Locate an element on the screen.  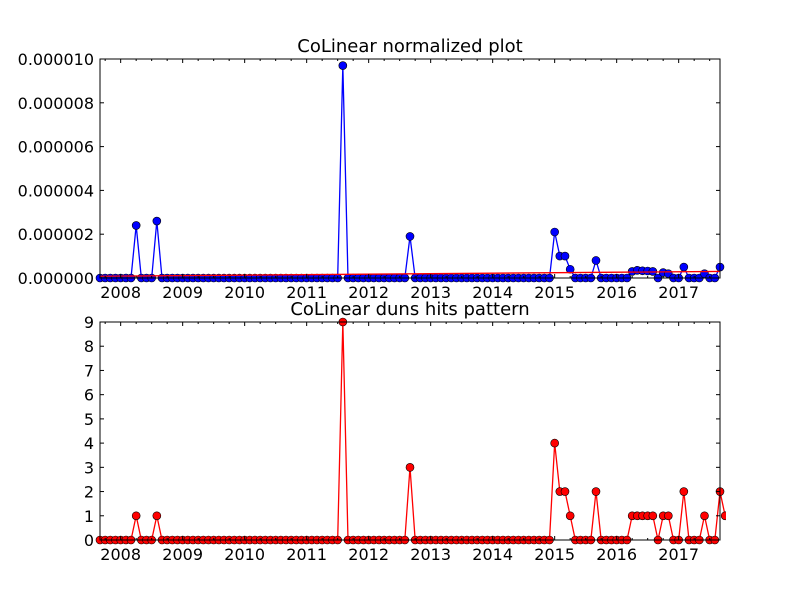
hits-x-tick-label: 2012 is located at coordinates (368, 554).